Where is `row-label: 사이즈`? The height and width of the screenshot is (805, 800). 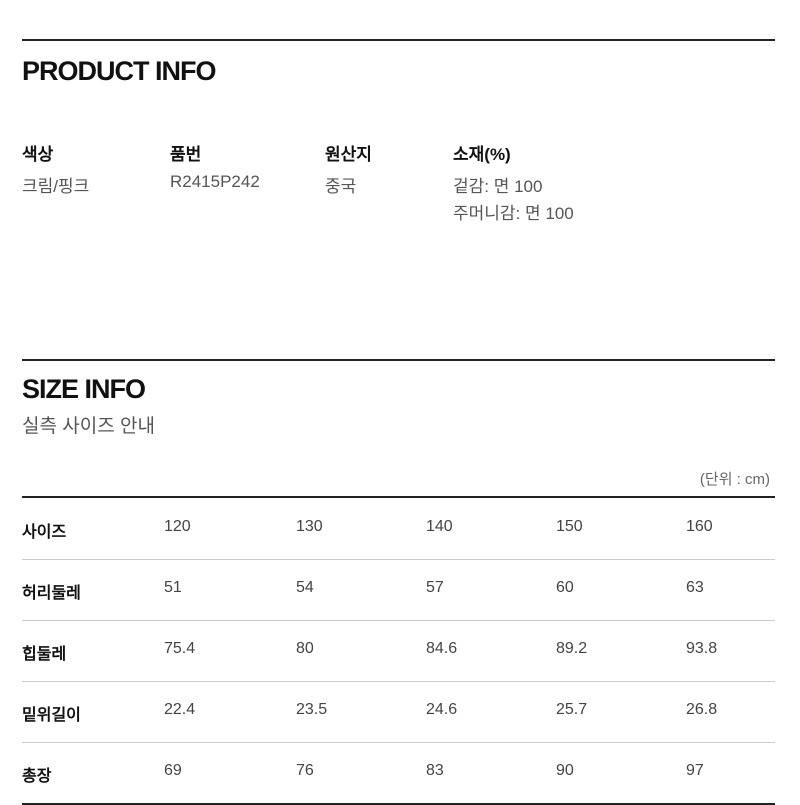
row-label: 사이즈 is located at coordinates (44, 532).